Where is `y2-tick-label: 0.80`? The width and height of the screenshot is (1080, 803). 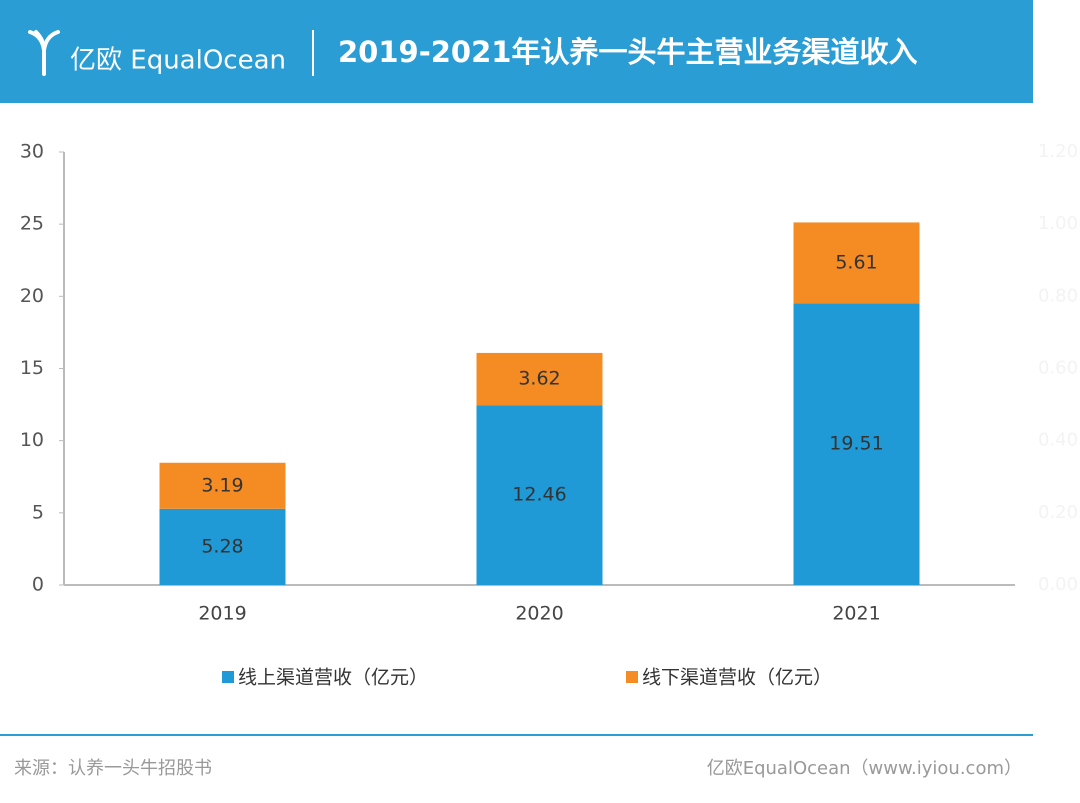
y2-tick-label: 0.80 is located at coordinates (1058, 295).